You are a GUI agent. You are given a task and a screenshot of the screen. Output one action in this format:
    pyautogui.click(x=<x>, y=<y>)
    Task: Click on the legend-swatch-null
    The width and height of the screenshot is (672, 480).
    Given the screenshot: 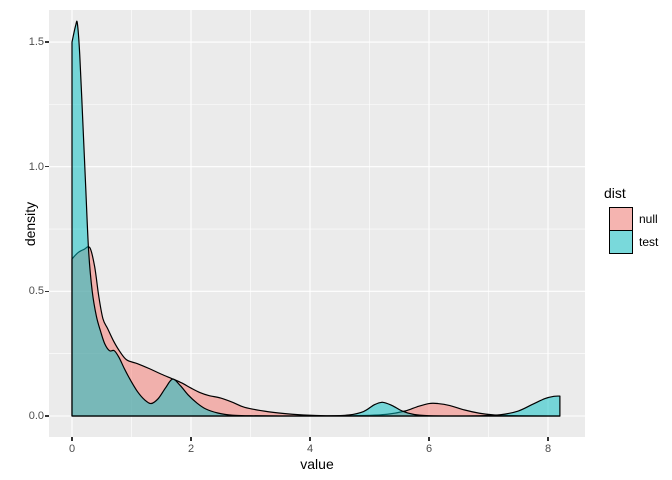 What is the action you would take?
    pyautogui.click(x=621, y=219)
    